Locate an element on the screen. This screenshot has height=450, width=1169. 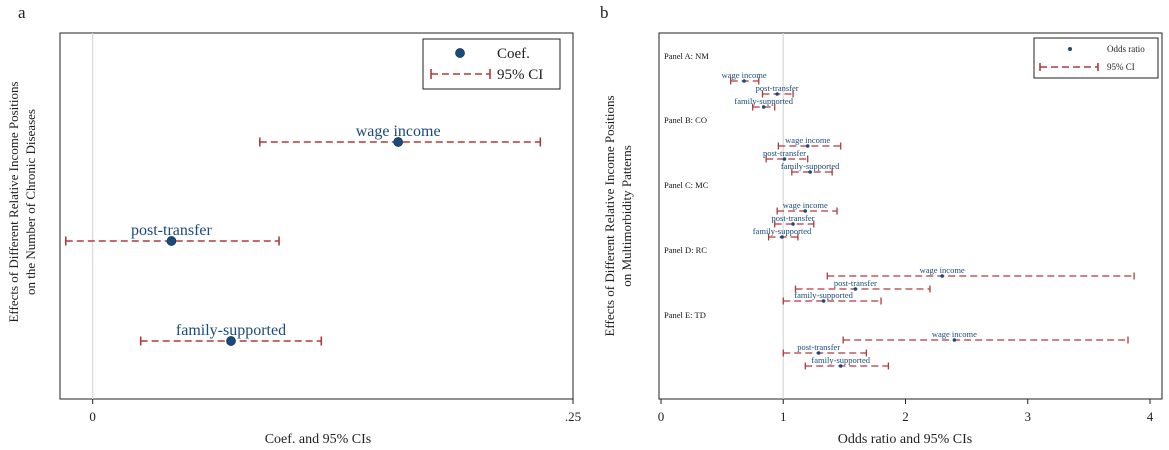
legend-coef-marker-a is located at coordinates (460, 53).